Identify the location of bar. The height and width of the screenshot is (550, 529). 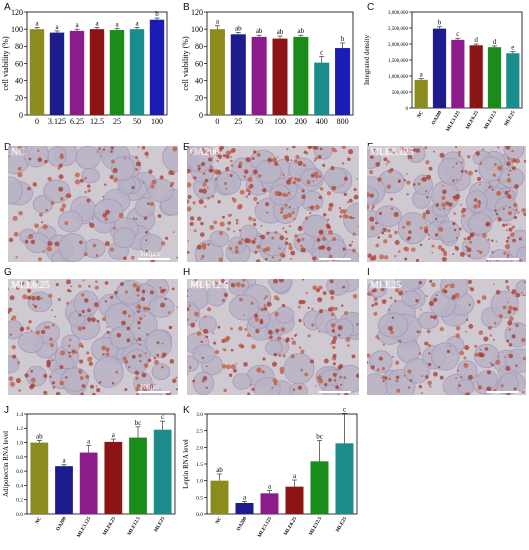
(39, 478).